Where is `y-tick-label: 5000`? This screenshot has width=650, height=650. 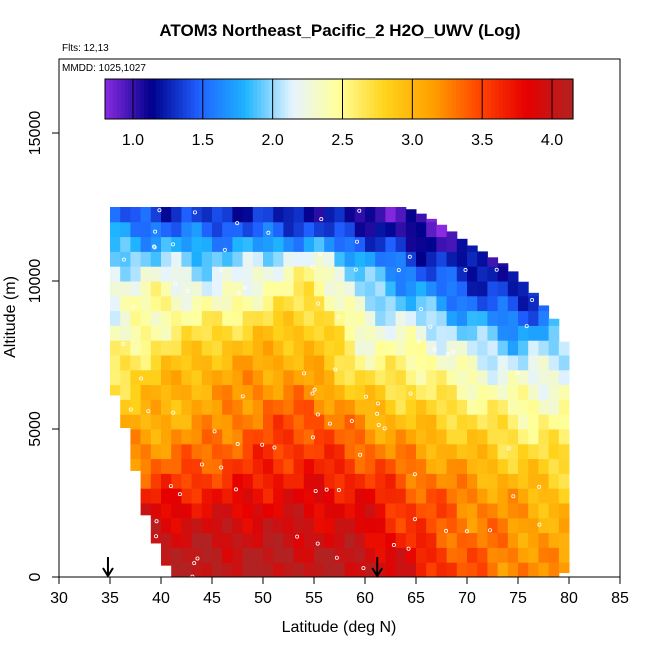 y-tick-label: 5000 is located at coordinates (35, 429).